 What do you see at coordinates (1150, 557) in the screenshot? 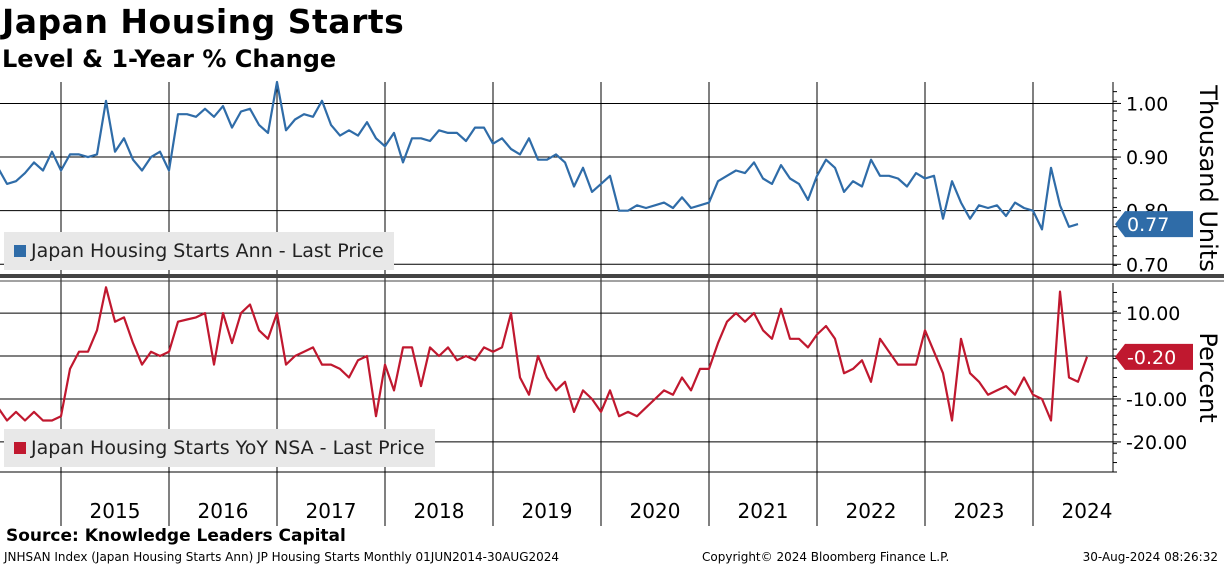
I see `footer-timestamp: 30-Aug-2024 08:26:32` at bounding box center [1150, 557].